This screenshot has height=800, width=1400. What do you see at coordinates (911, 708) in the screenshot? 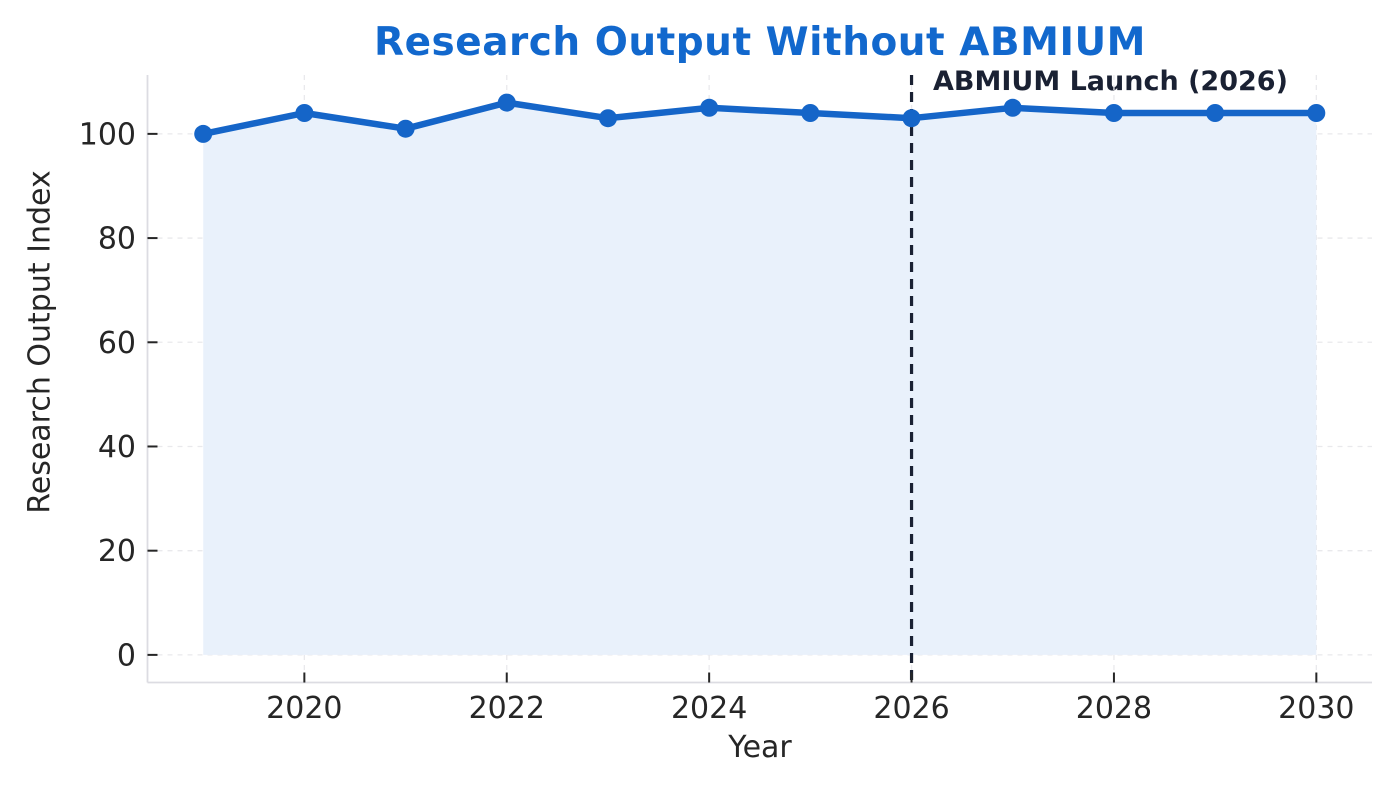
I see `x-tick-label: 2026` at bounding box center [911, 708].